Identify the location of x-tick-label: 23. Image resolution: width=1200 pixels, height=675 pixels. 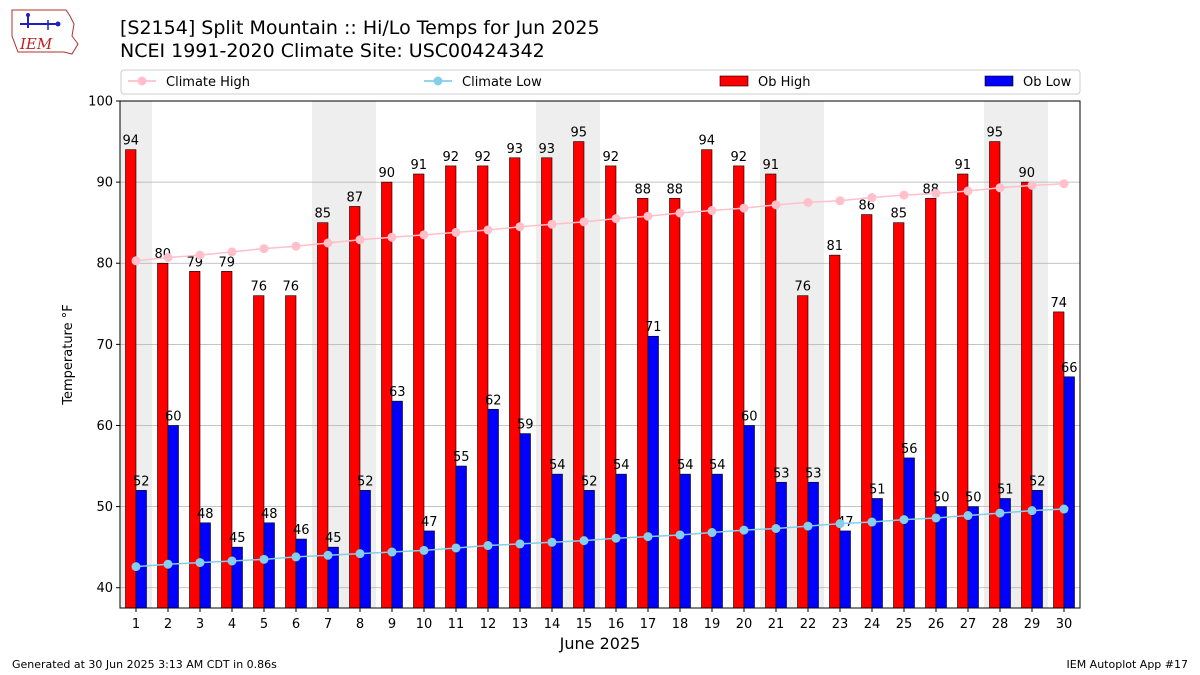
(840, 624).